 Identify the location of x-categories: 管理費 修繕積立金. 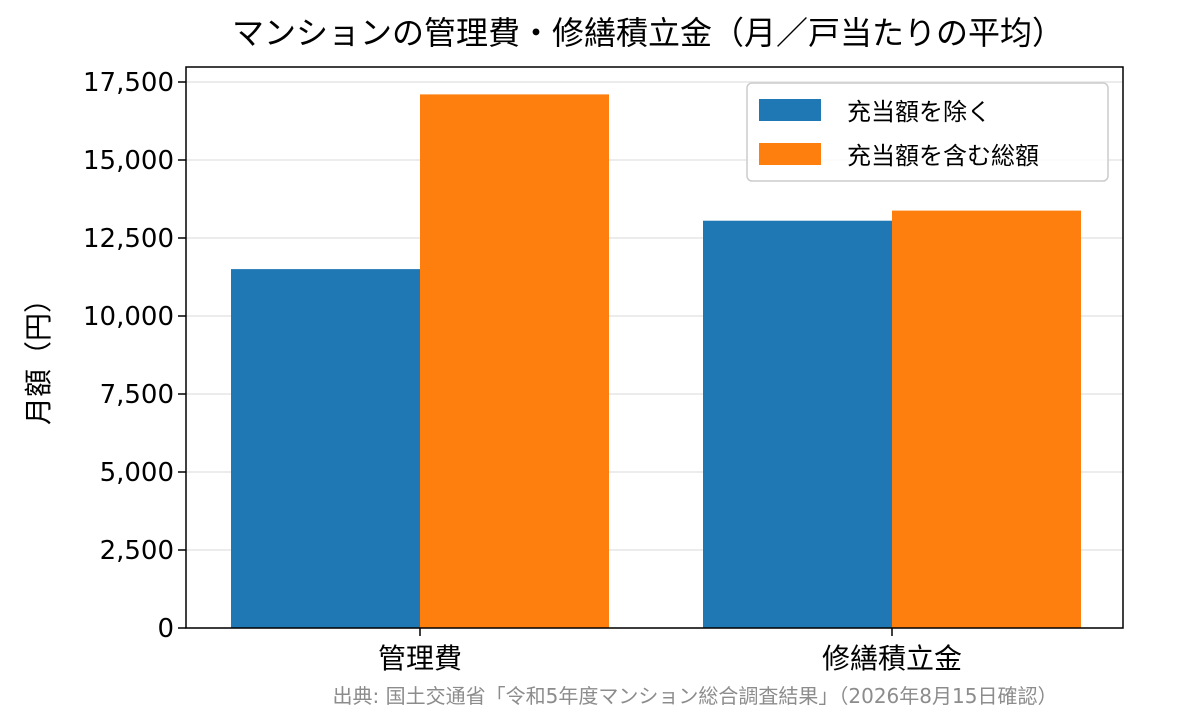
(670, 651).